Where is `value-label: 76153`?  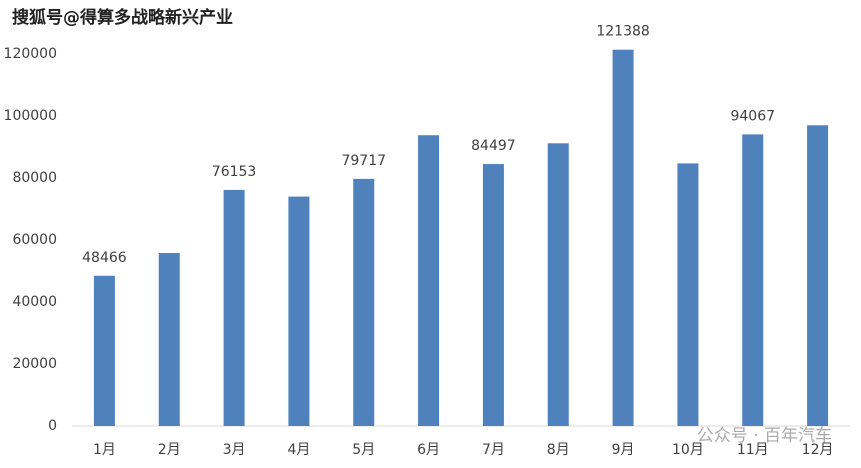 value-label: 76153 is located at coordinates (234, 172).